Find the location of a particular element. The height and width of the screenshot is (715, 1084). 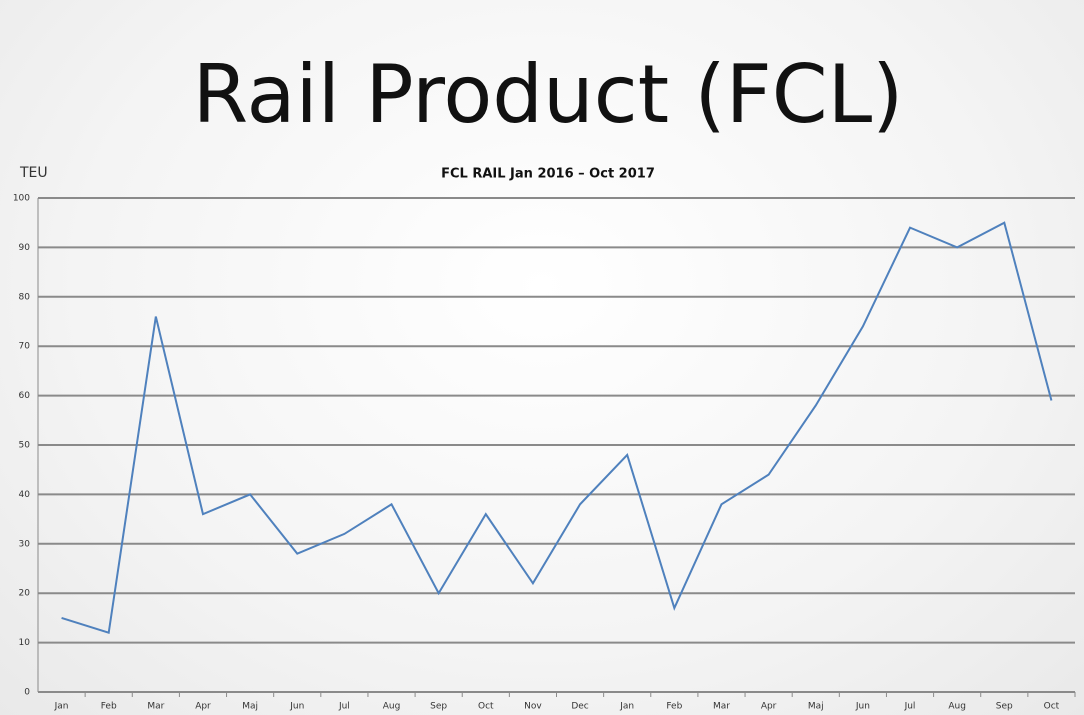

y-tick-label: 70 is located at coordinates (25, 347).